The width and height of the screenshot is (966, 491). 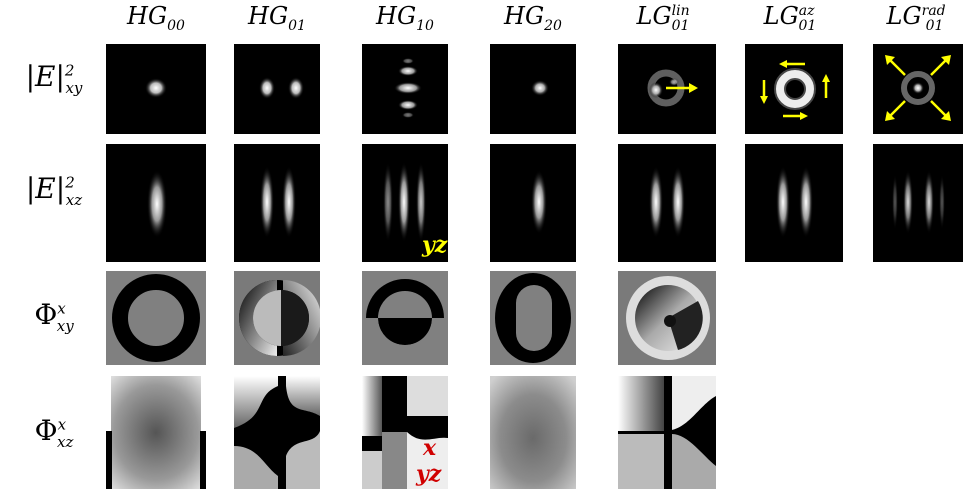 I want to click on phase-xy-hg20, so click(x=533, y=318).